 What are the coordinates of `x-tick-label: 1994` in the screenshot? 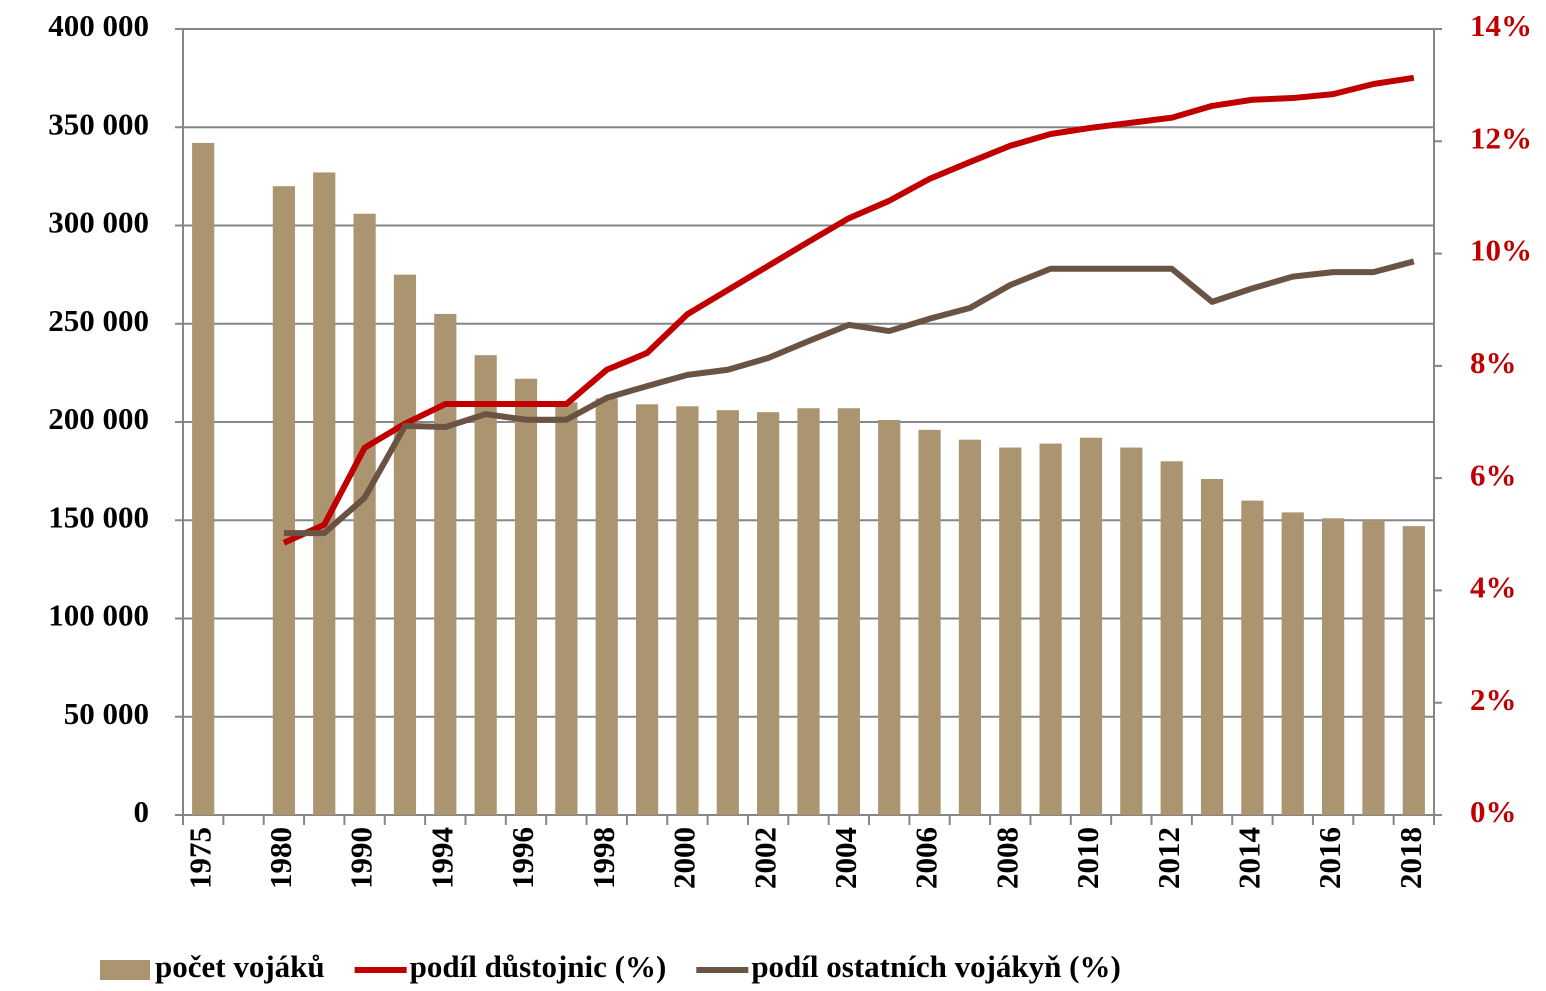 It's located at (441, 858).